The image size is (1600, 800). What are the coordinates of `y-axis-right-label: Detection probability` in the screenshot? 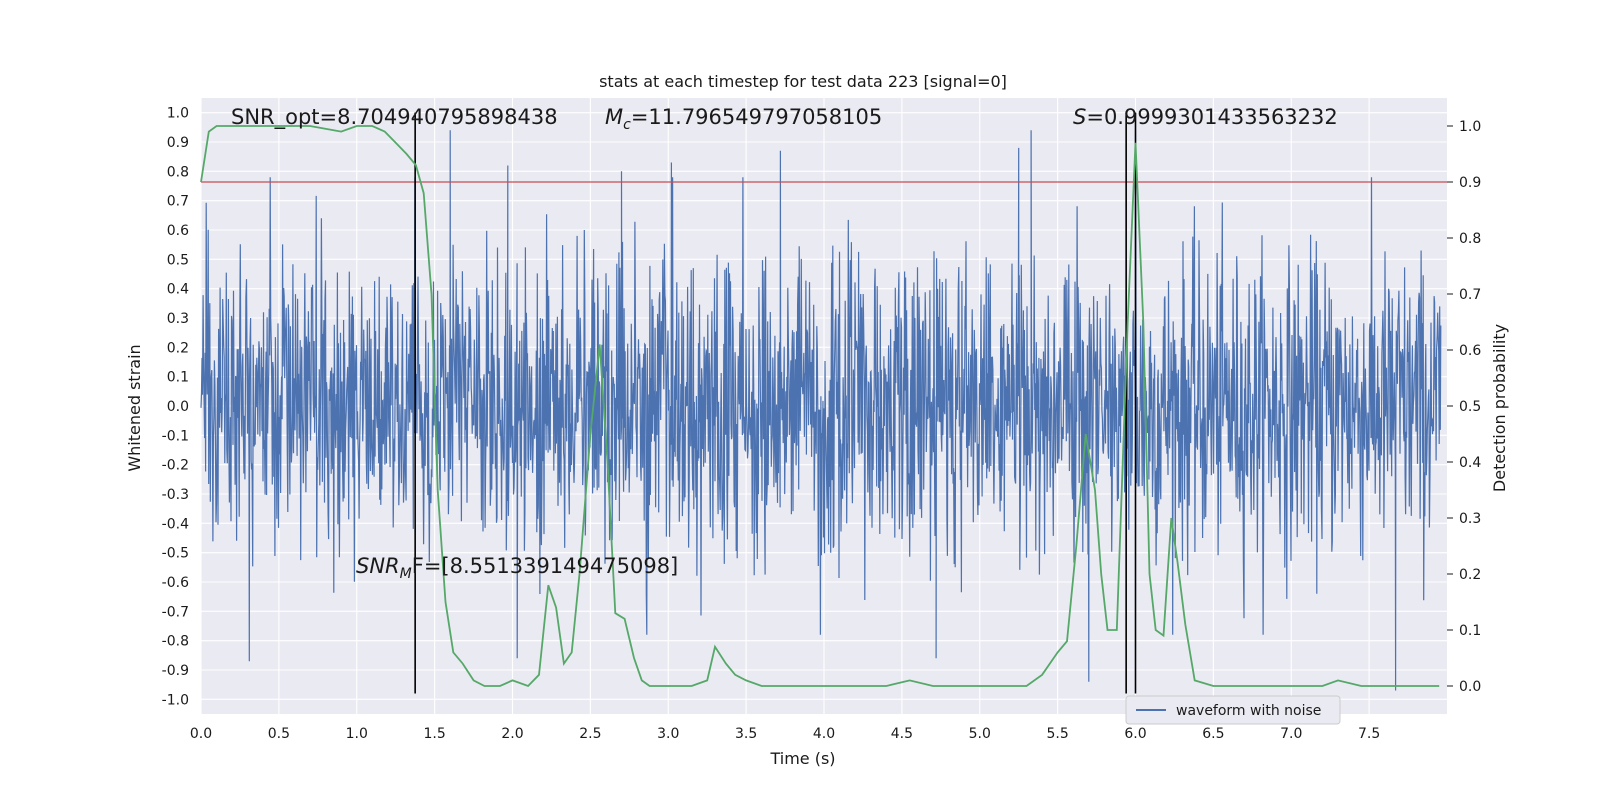 It's located at (1499, 408).